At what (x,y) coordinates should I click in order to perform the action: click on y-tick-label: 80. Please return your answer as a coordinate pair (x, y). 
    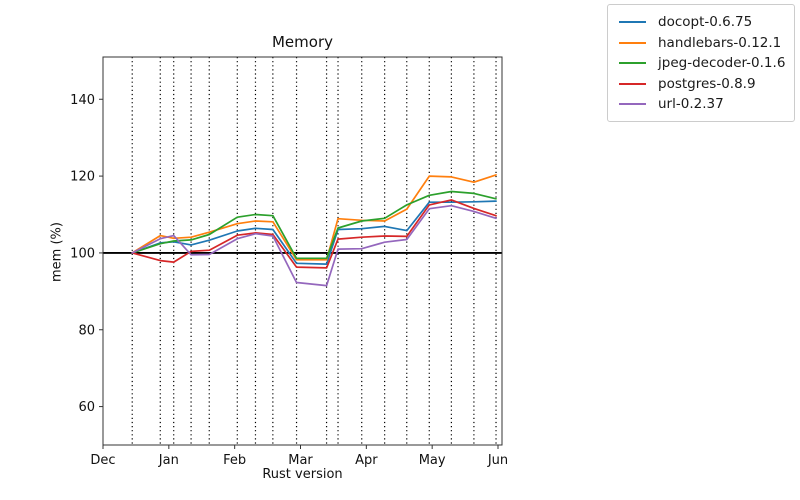
    Looking at the image, I should click on (86, 330).